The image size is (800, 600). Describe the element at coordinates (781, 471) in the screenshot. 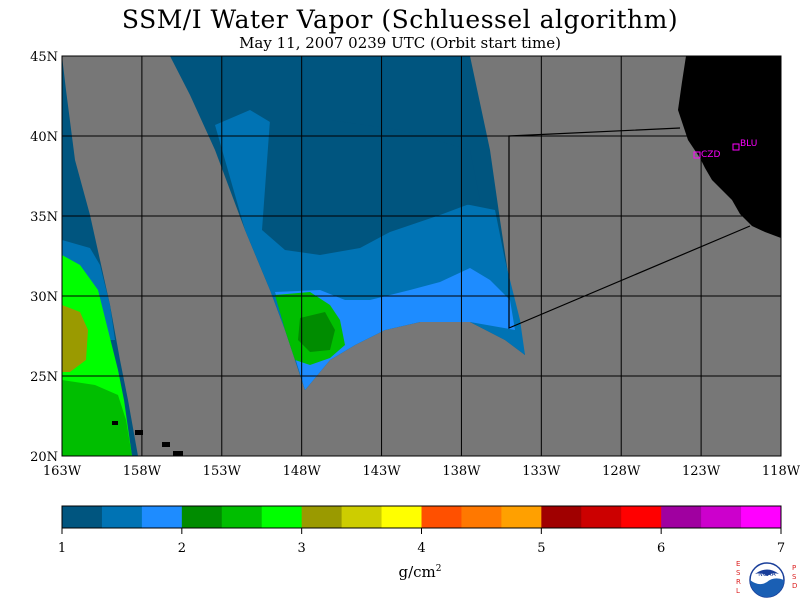

I see `lon-label: 118W` at that location.